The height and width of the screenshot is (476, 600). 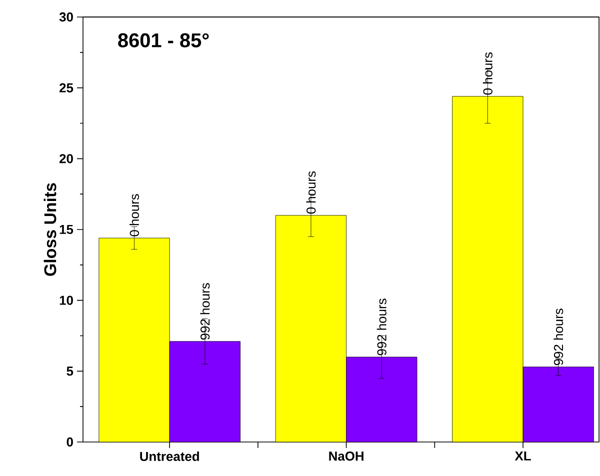 What do you see at coordinates (66, 300) in the screenshot?
I see `y-tick-label: 10` at bounding box center [66, 300].